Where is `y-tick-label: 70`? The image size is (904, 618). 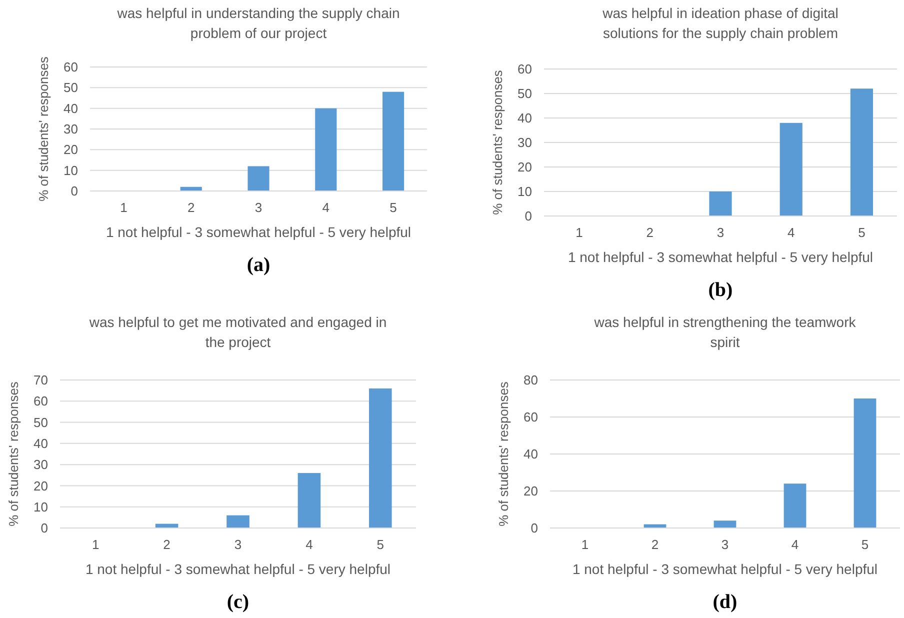
y-tick-label: 70 is located at coordinates (41, 380).